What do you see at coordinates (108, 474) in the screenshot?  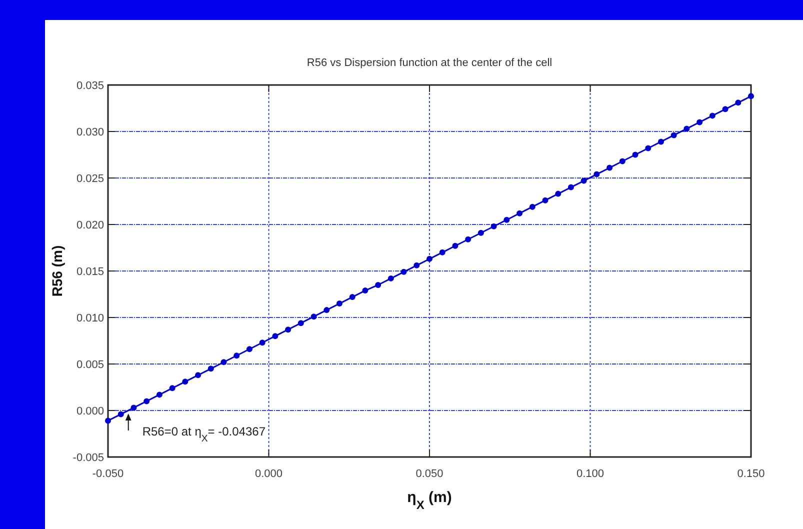 I see `x-tick-label: -0.050` at bounding box center [108, 474].